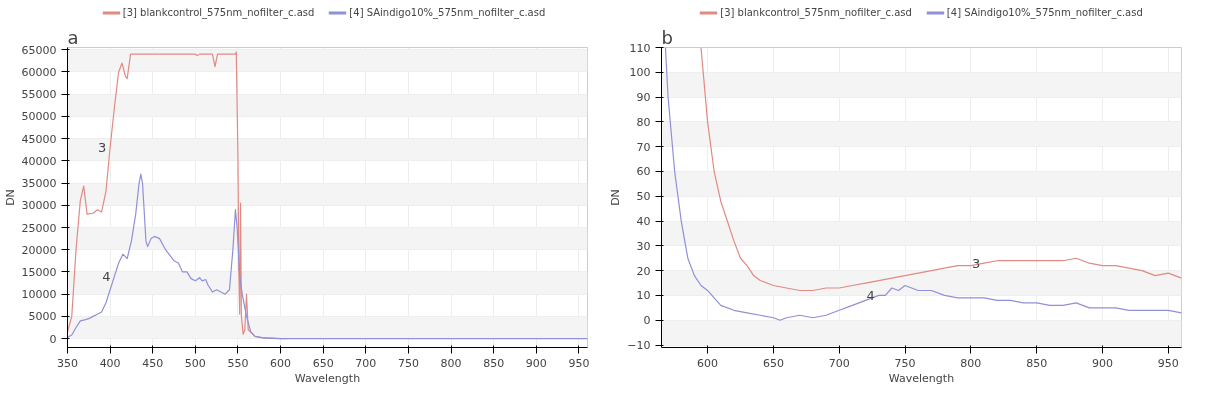 This screenshot has width=1212, height=409. I want to click on y-tick-label: 65000, so click(39, 50).